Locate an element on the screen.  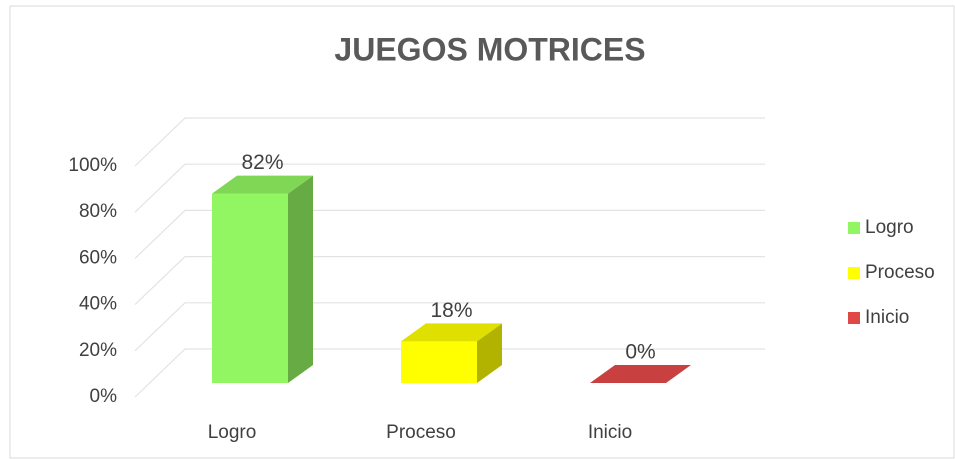
data-label: 18% is located at coordinates (451, 310).